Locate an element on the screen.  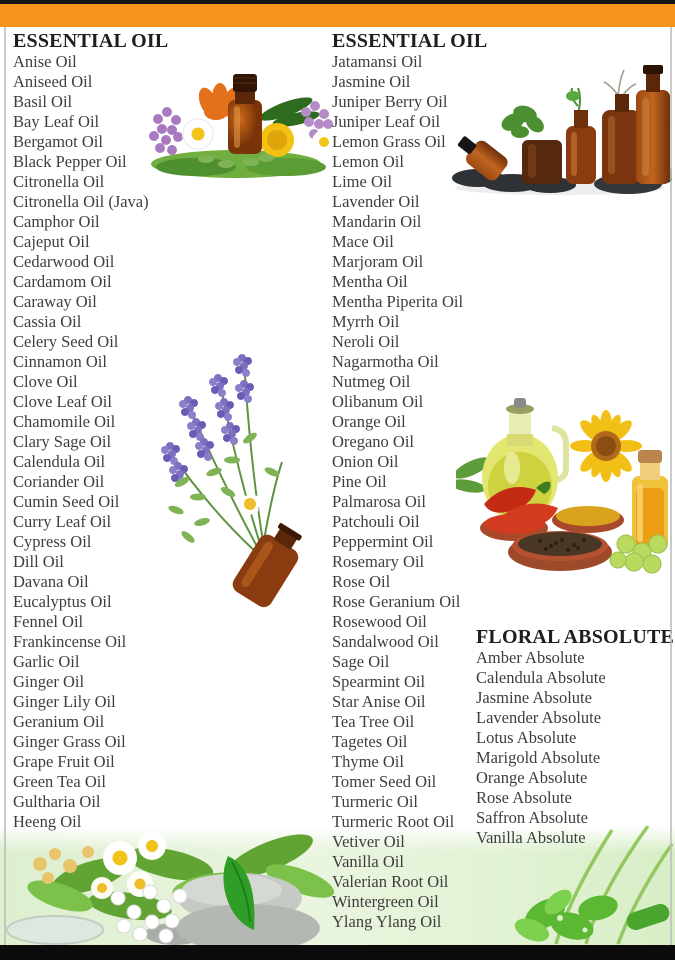
list-item: Palmarosa Oil is located at coordinates (379, 501).